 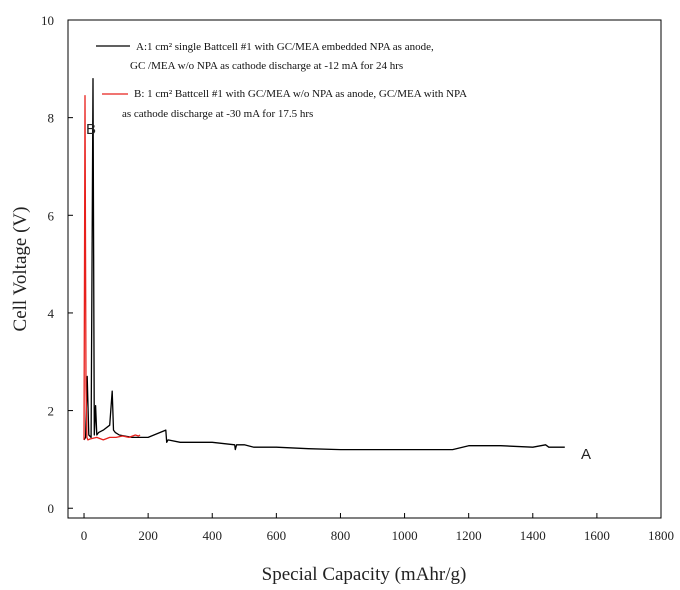 What do you see at coordinates (661, 535) in the screenshot?
I see `x-tick-label: 1800` at bounding box center [661, 535].